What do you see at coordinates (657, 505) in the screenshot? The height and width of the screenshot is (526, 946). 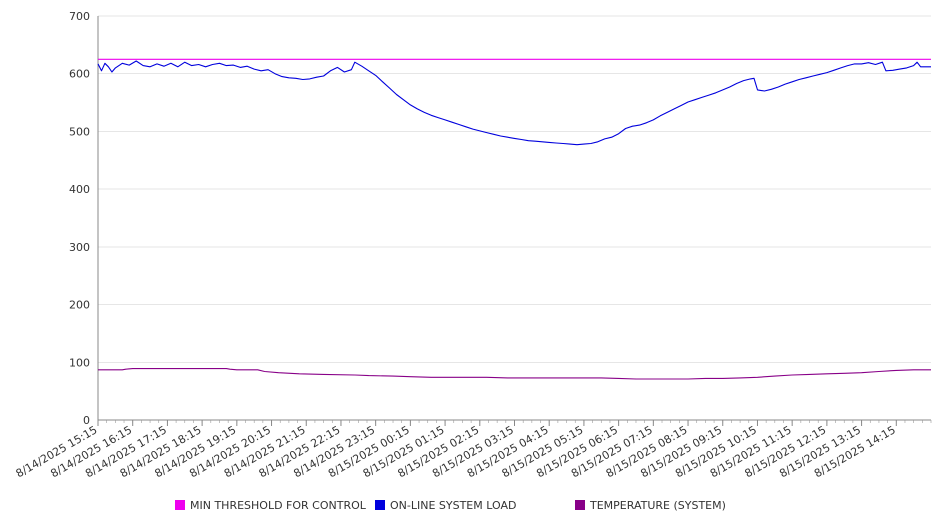 I see `legend-label: TEMPERATURE (SYSTEM)` at bounding box center [657, 505].